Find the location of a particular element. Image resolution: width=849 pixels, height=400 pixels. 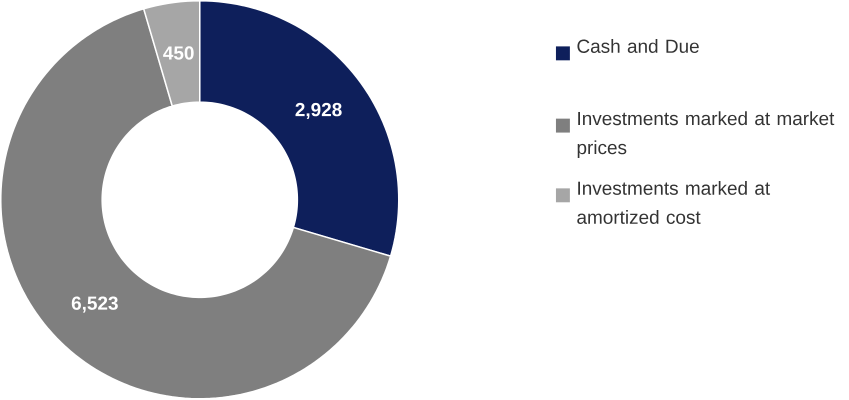

legend-label: Investments marked at market prices is located at coordinates (706, 135).